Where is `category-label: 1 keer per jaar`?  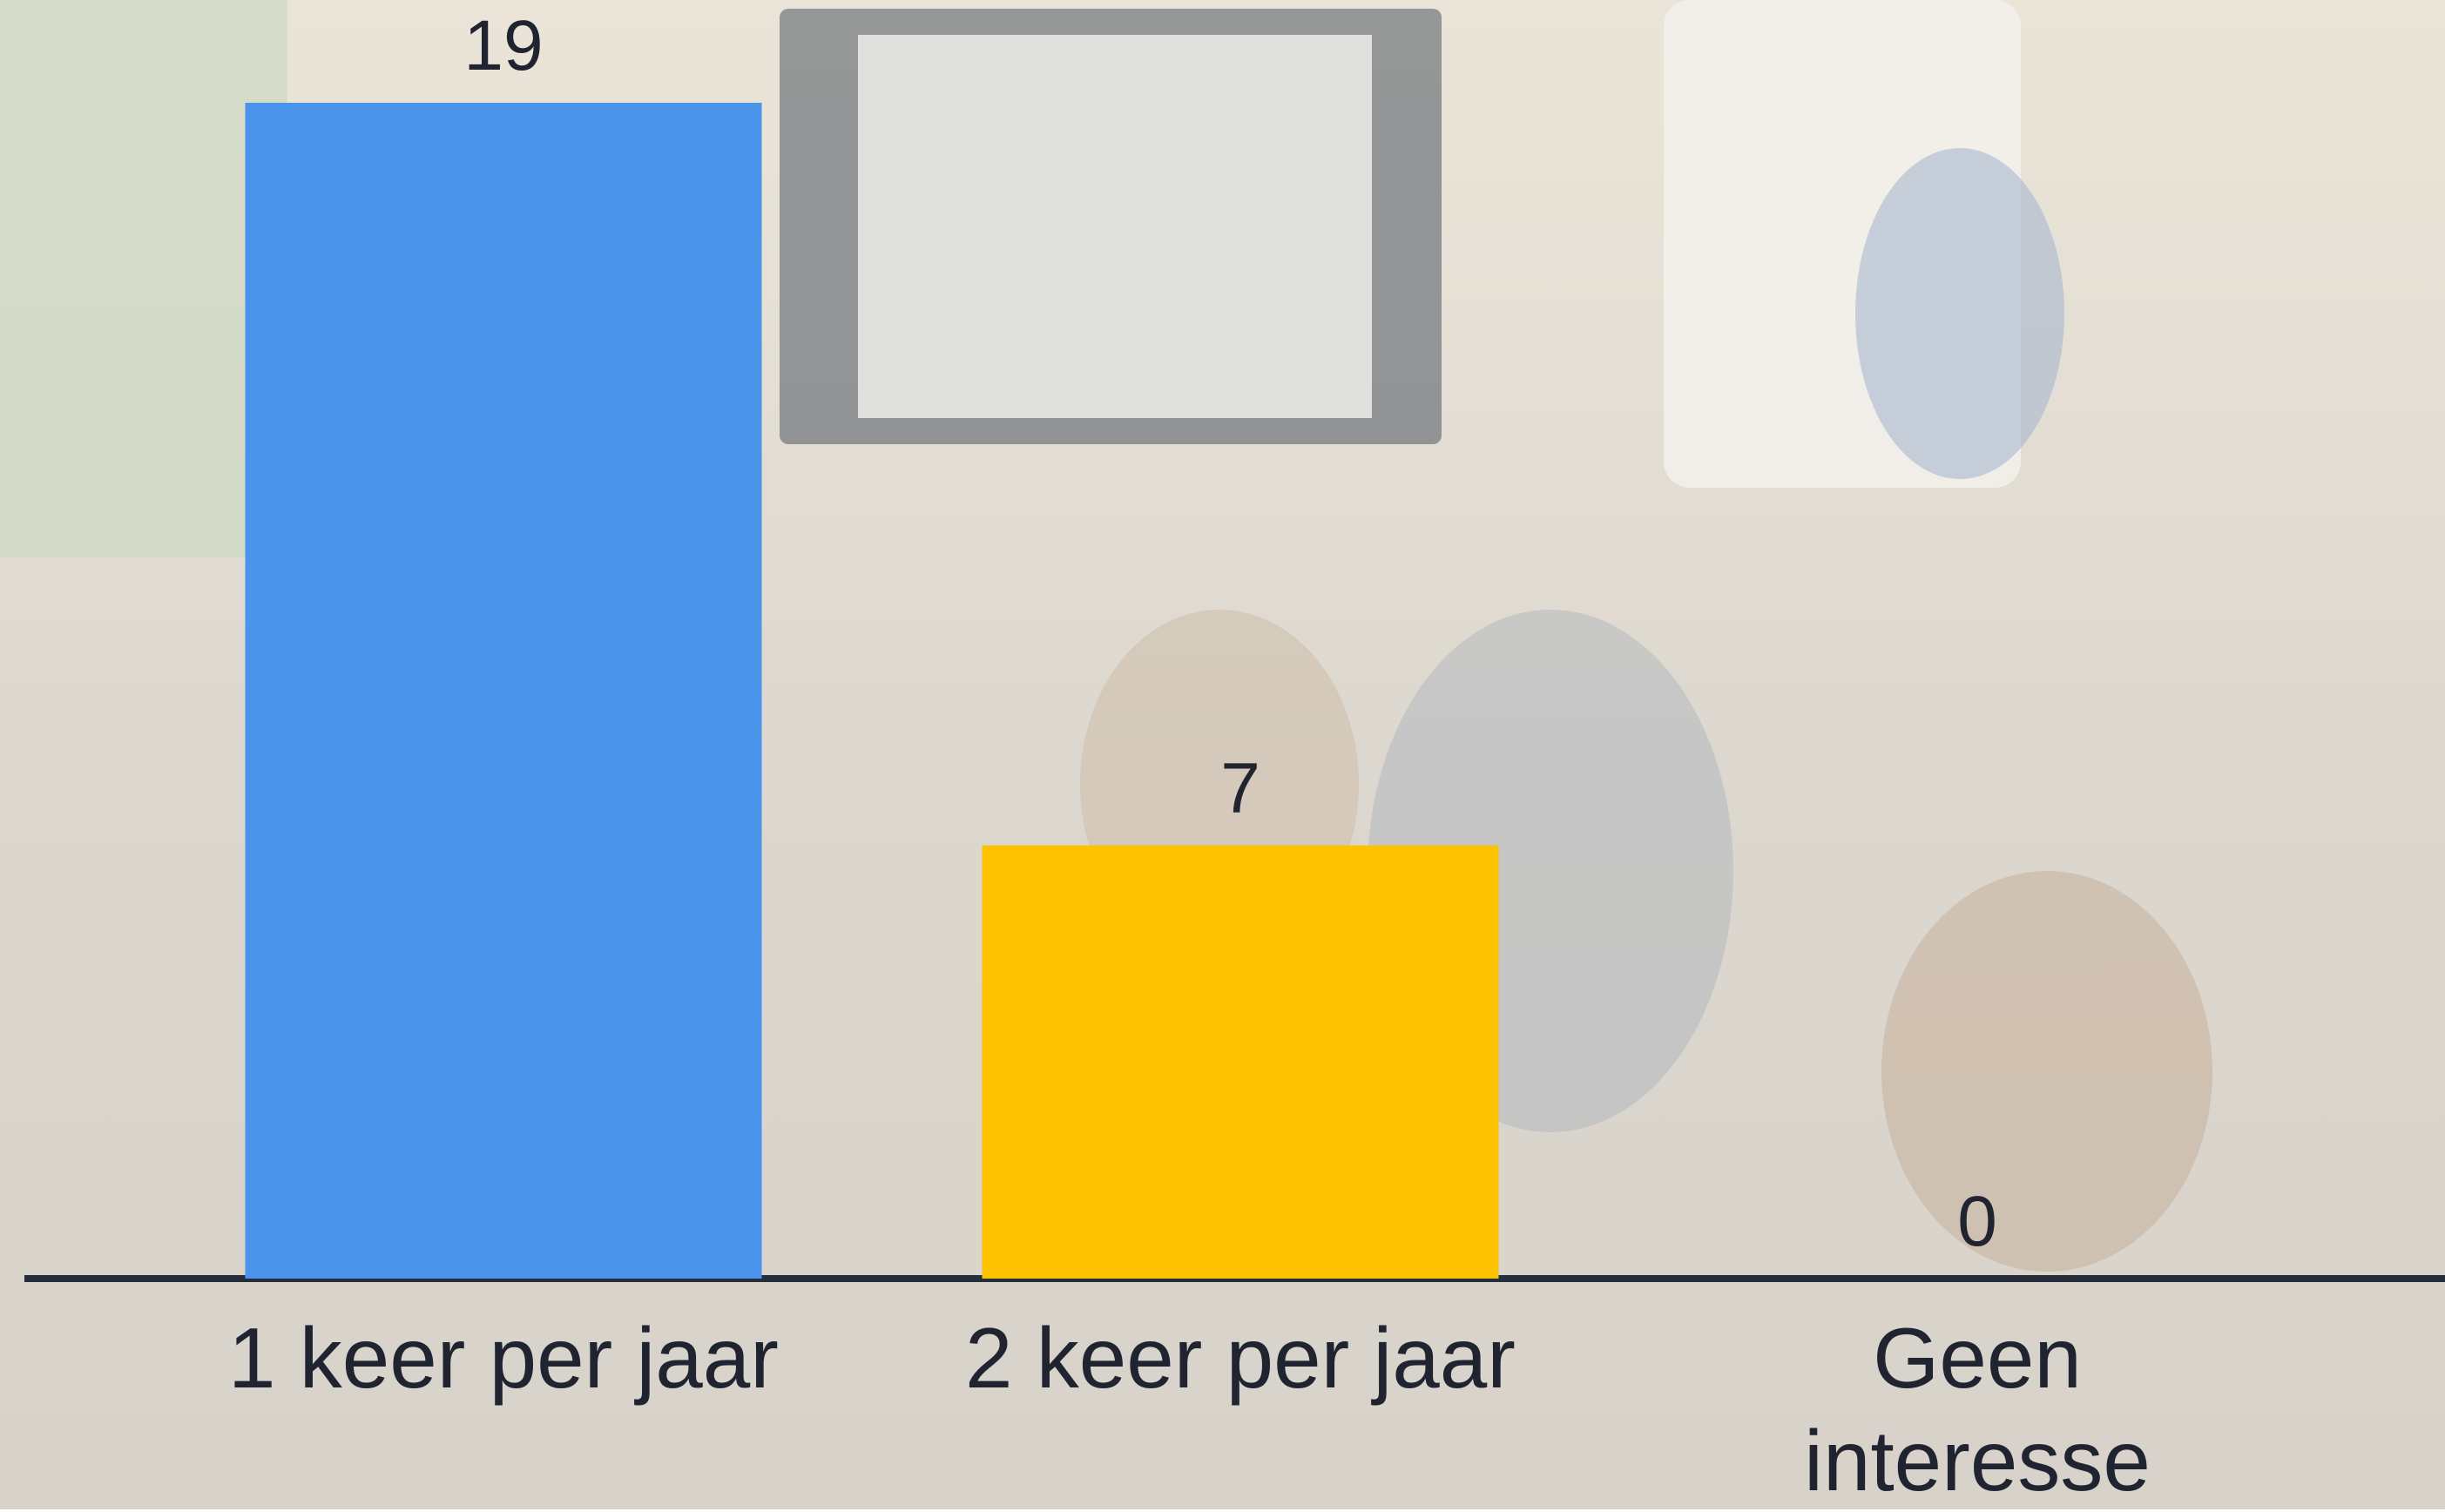
category-label: 1 keer per jaar is located at coordinates (504, 1358).